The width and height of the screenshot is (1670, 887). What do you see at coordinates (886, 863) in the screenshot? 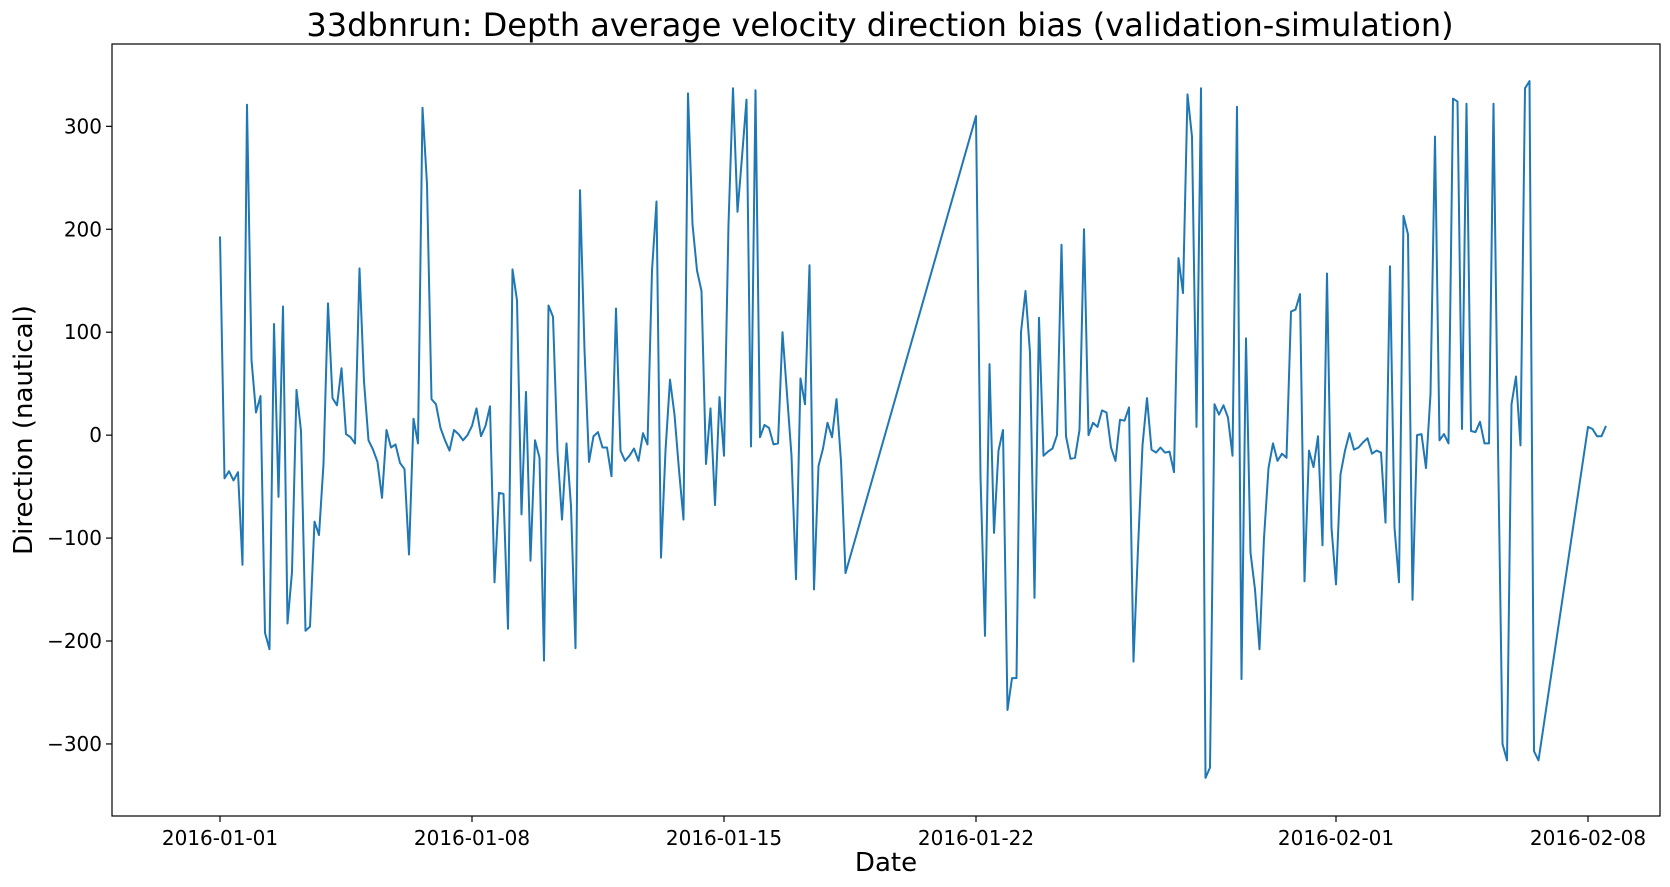
I see `x-axis-label: Date` at bounding box center [886, 863].